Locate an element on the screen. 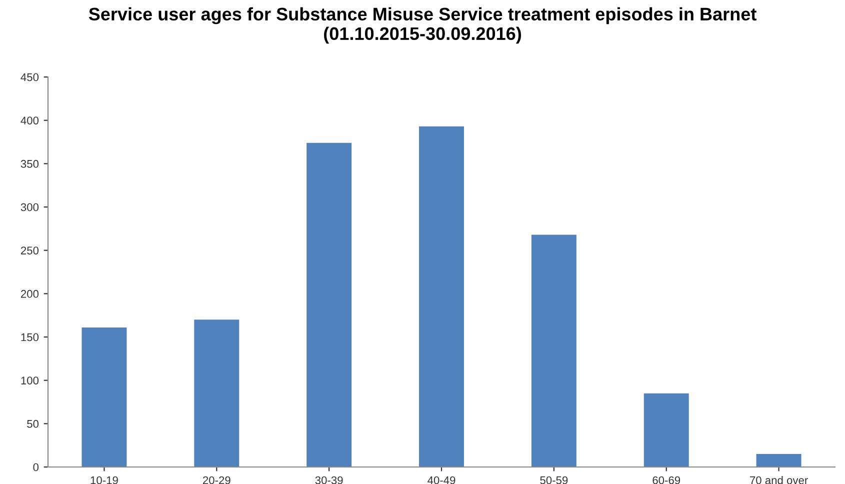 This screenshot has width=845, height=484. y-tick-label: 150 is located at coordinates (30, 337).